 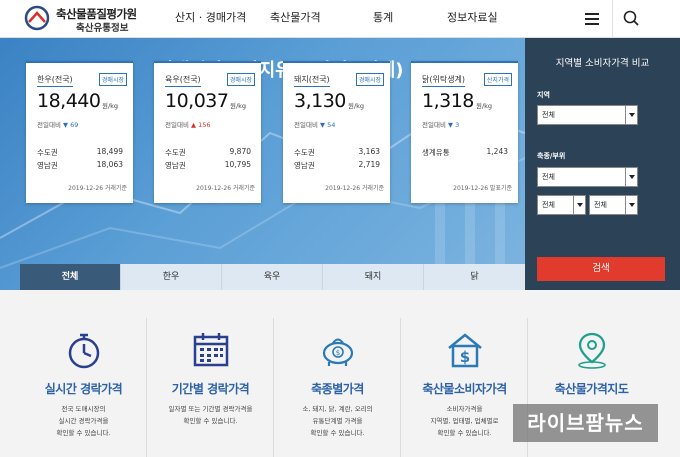 I want to click on part-select-2: 전체, so click(x=613, y=205).